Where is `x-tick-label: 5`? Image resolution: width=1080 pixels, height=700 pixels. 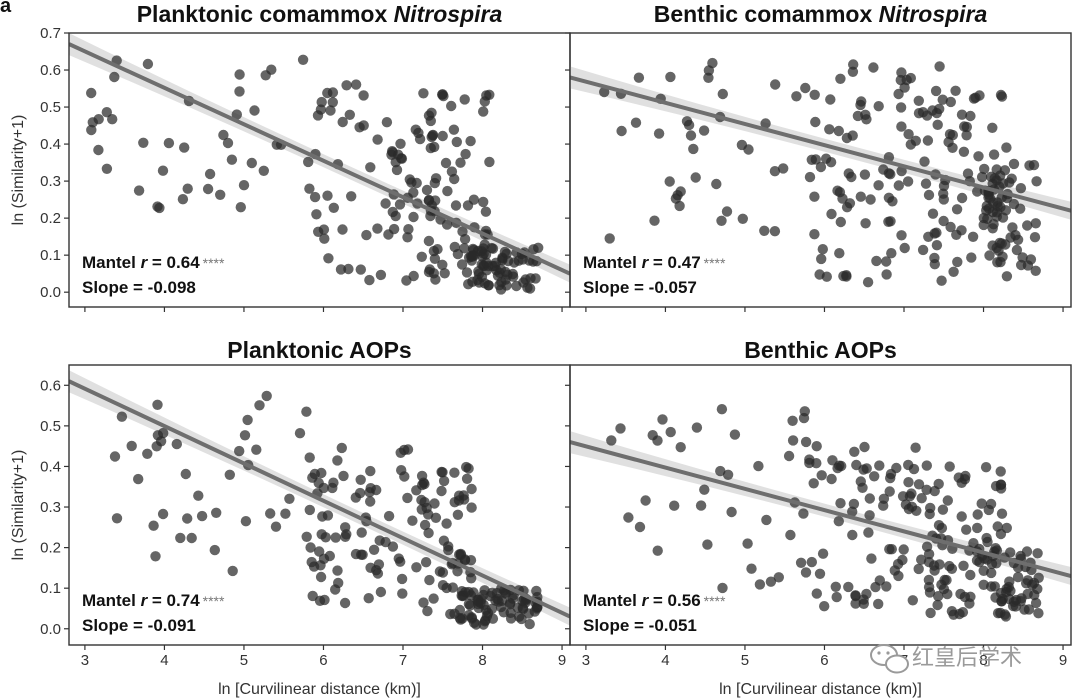
x-tick-label: 5 is located at coordinates (745, 660).